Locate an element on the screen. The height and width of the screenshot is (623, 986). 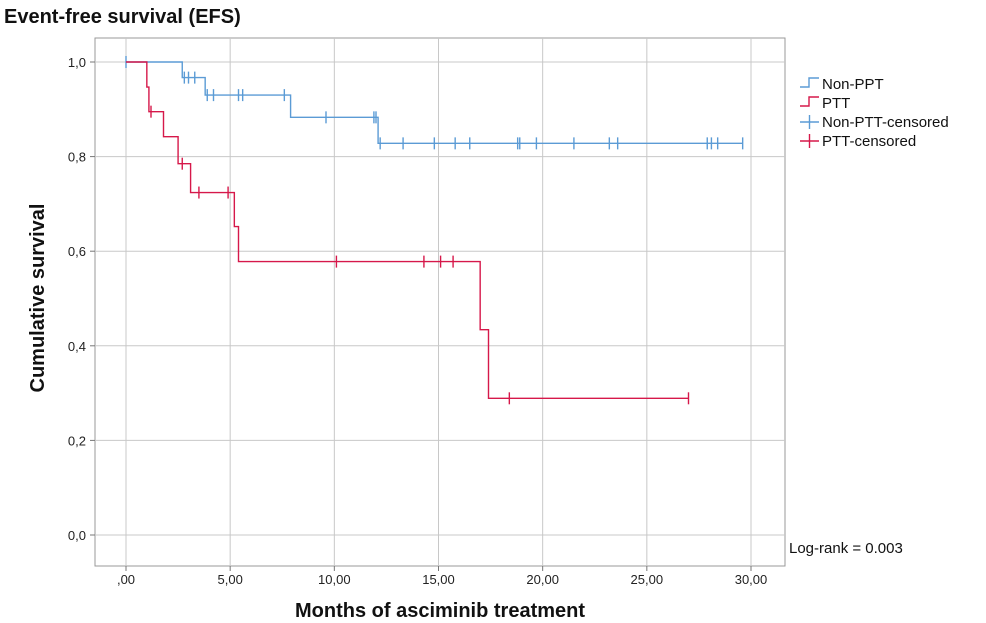
legend-label: Non-PPT is located at coordinates (853, 84).